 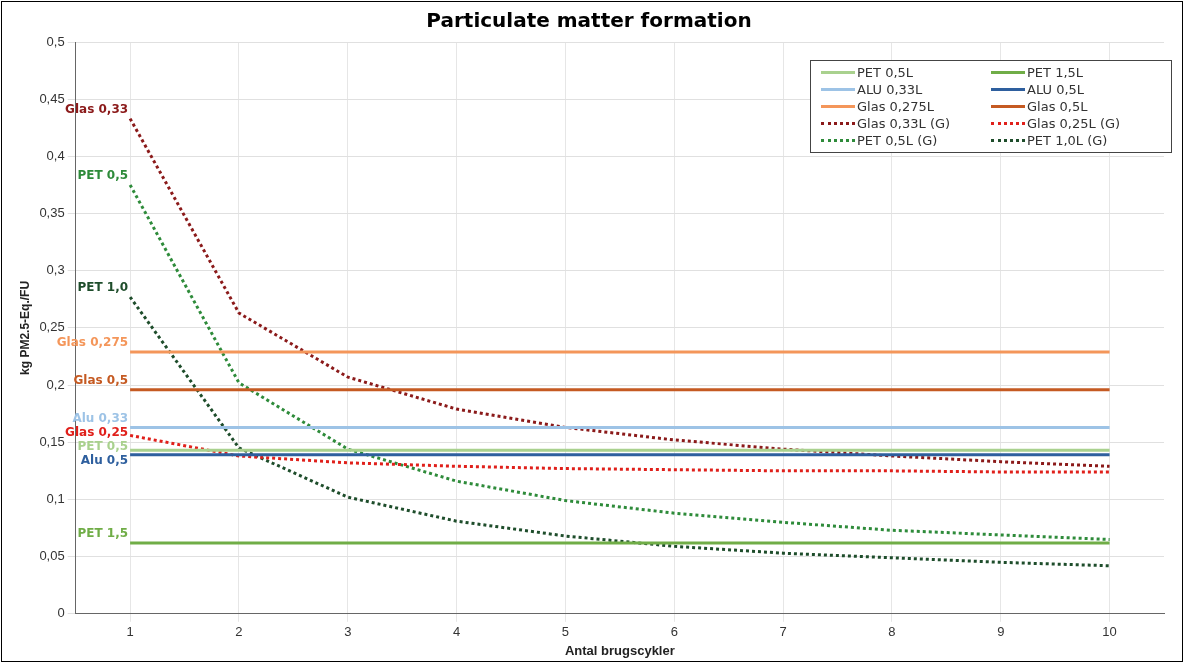 I want to click on x-tick-label: 5, so click(x=565, y=632).